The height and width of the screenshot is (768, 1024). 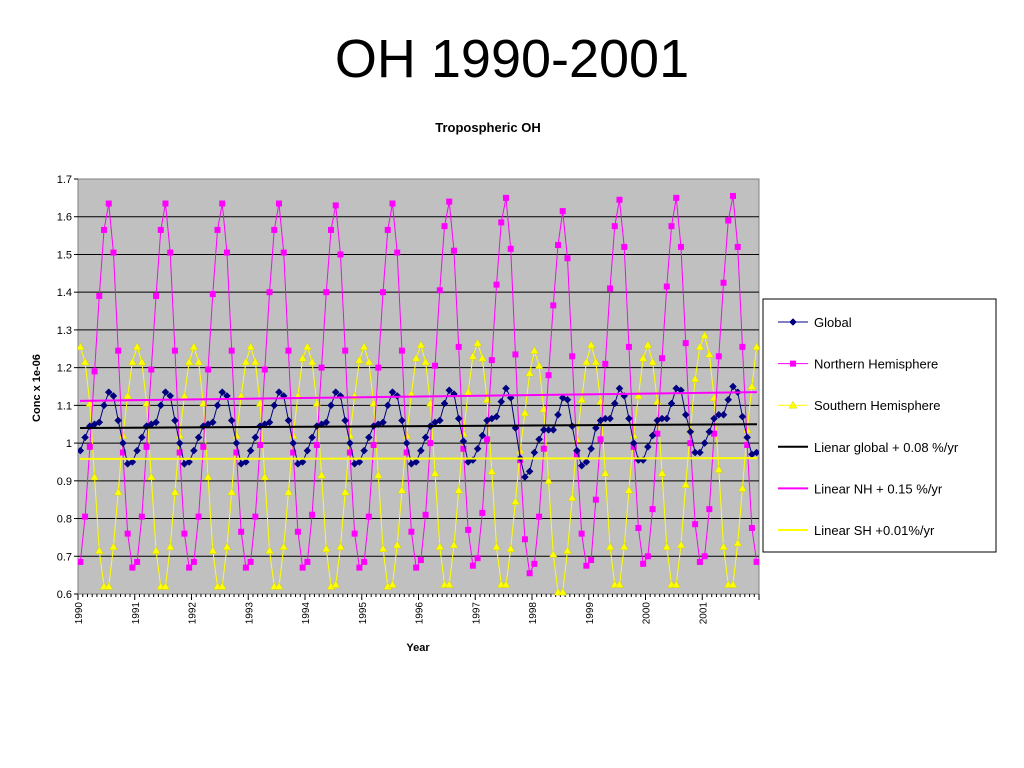 I want to click on series-global, so click(x=418, y=431).